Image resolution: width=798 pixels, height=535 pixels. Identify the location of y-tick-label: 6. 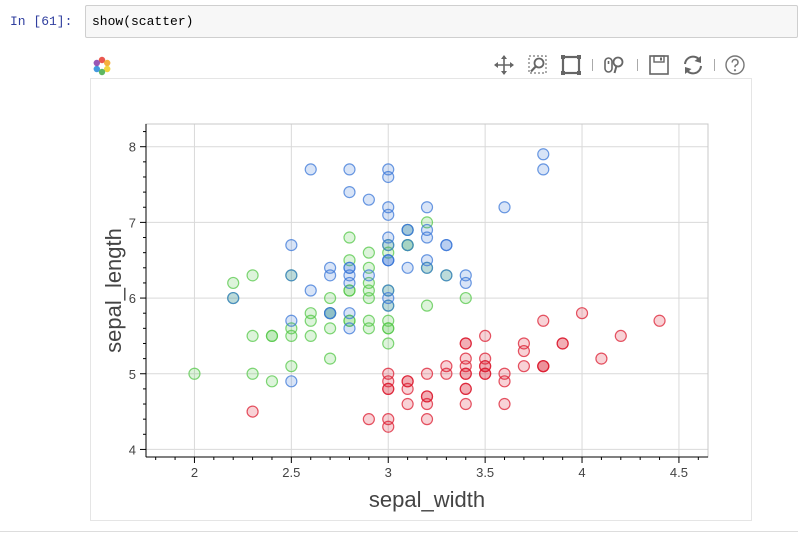
(132, 298).